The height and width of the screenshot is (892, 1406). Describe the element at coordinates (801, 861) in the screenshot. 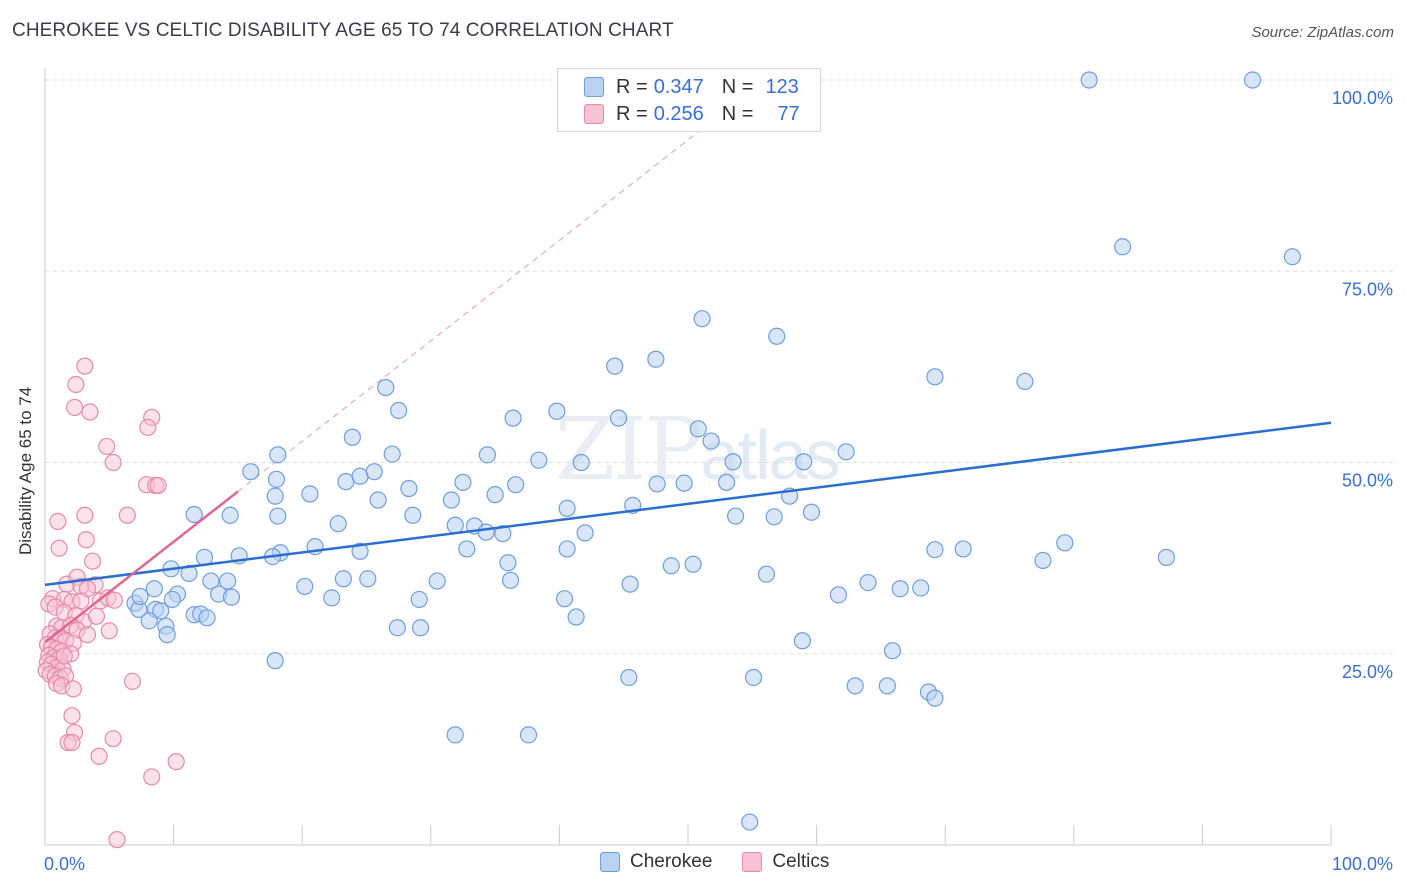

I see `legend-label-celtics: Celtics` at that location.